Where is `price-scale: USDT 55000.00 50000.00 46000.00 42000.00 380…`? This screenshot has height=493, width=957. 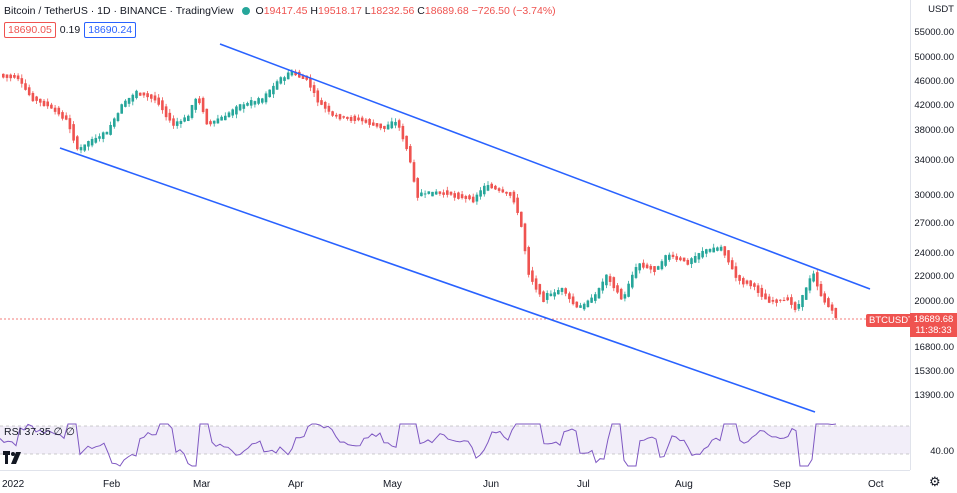 price-scale: USDT 55000.00 50000.00 46000.00 42000.00 380… is located at coordinates (933, 235).